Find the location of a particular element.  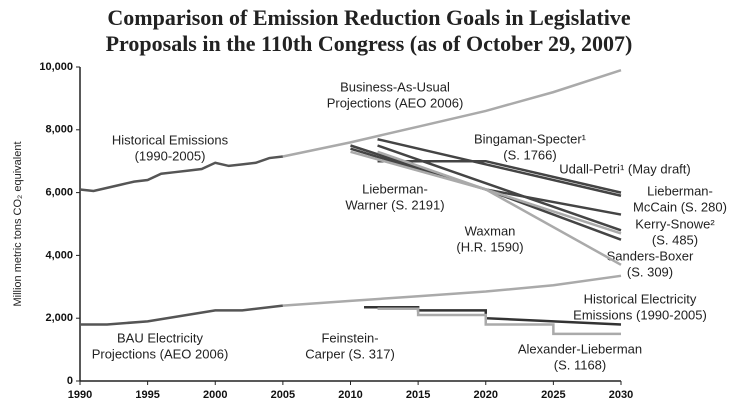

x-tick-label: 1995 is located at coordinates (147, 395).